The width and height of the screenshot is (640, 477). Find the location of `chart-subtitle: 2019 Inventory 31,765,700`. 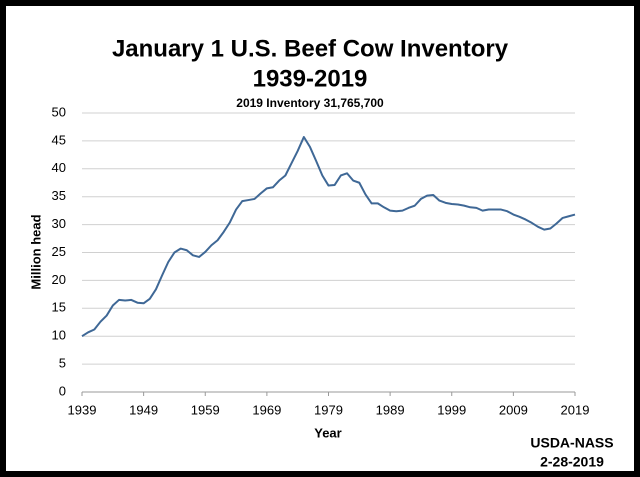

chart-subtitle: 2019 Inventory 31,765,700 is located at coordinates (310, 103).